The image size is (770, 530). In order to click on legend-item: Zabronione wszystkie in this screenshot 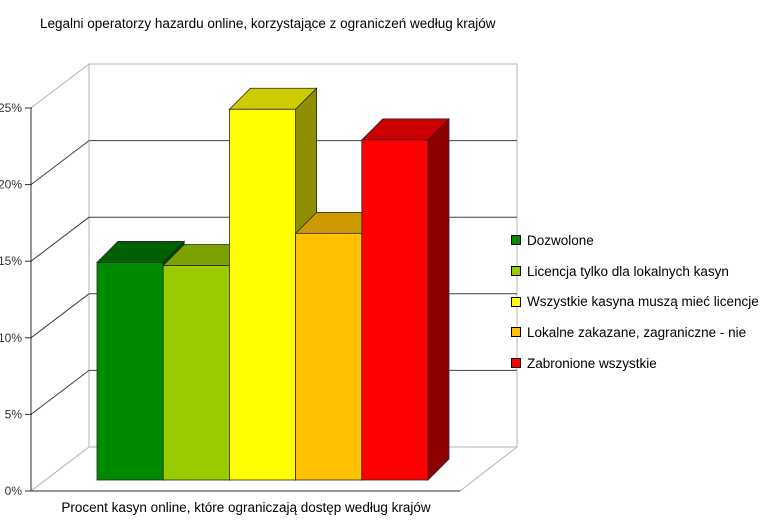, I will do `click(635, 363)`.